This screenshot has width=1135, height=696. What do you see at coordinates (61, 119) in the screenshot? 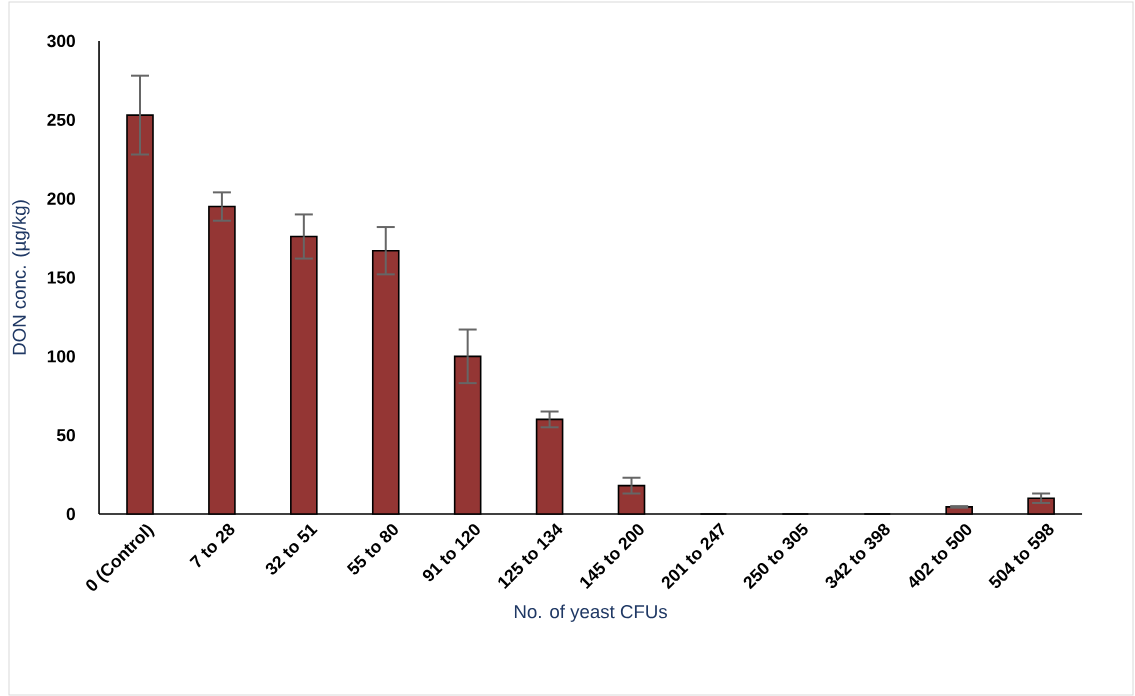
I see `y-tick-label: 250` at bounding box center [61, 119].